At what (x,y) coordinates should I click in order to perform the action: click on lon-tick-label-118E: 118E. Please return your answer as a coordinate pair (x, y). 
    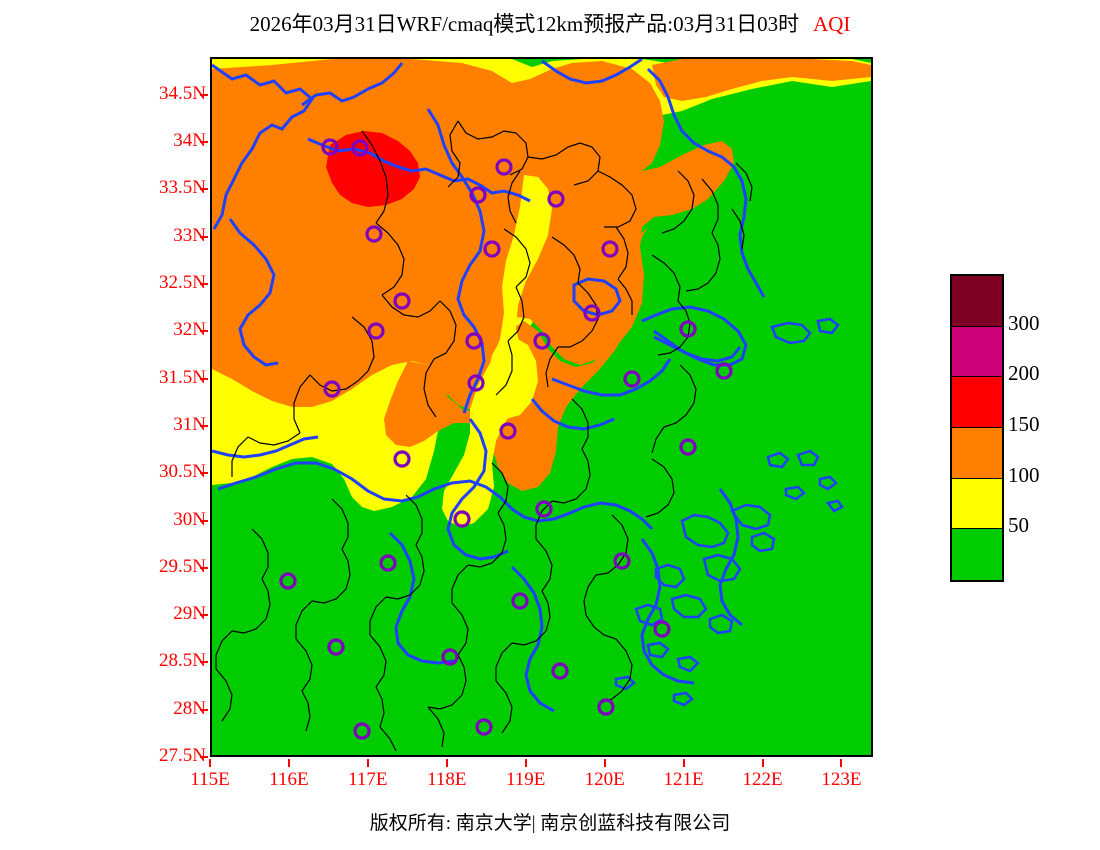
    Looking at the image, I should click on (447, 779).